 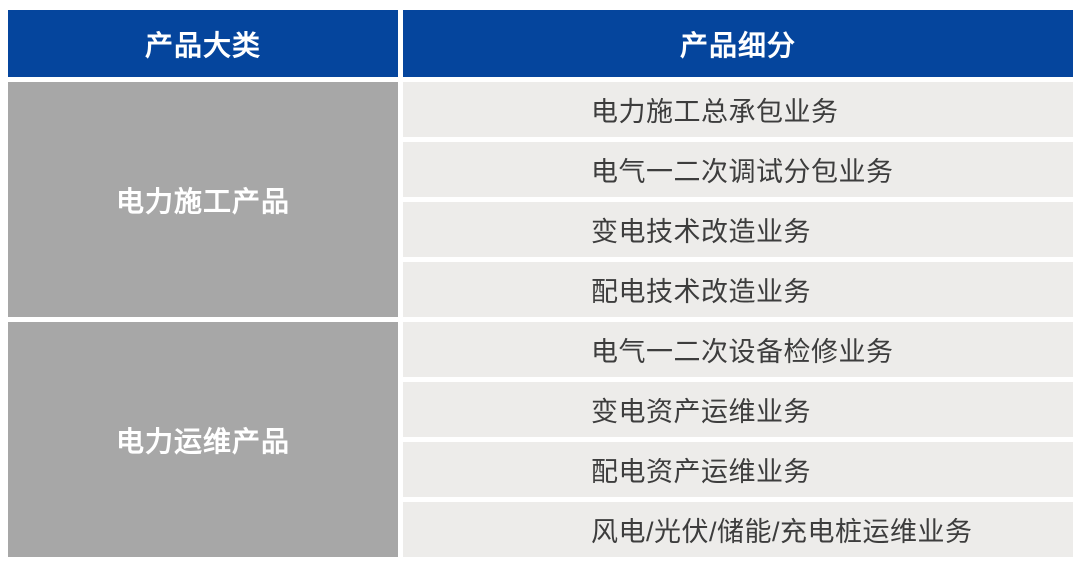 I want to click on table-row-item: 变电资产运维业务, so click(x=738, y=409).